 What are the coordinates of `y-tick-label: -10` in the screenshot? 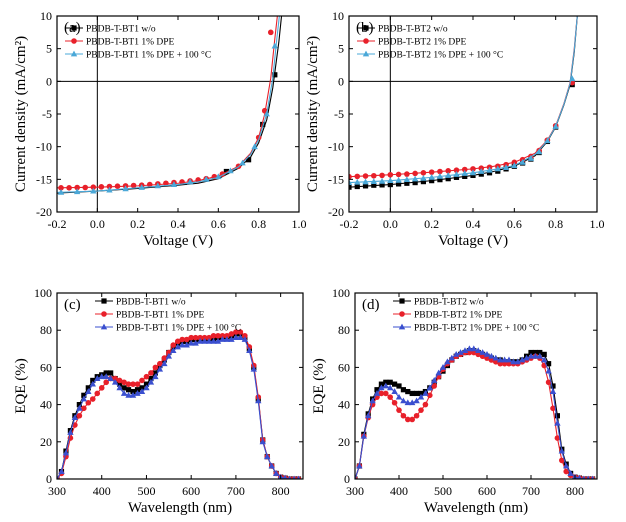 It's located at (336, 147).